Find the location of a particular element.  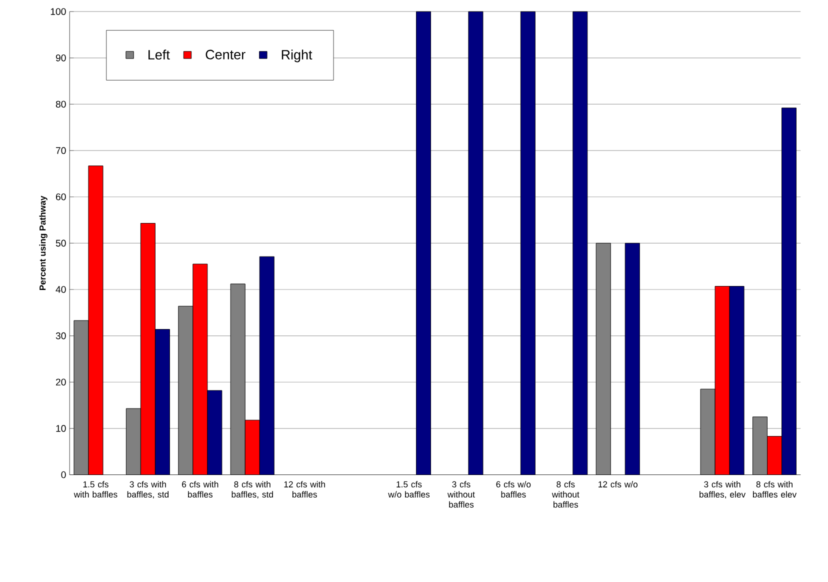

y-tick-label: 50 is located at coordinates (61, 243).